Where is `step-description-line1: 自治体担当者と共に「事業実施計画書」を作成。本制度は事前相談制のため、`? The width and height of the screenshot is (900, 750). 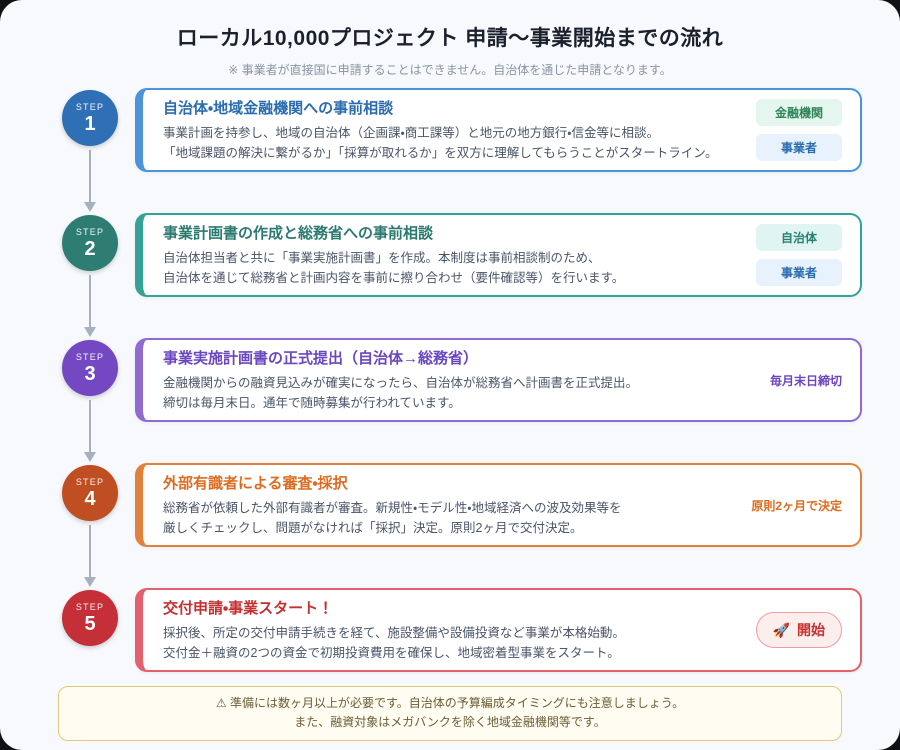 step-description-line1: 自治体担当者と共に「事業実施計画書」を作成。本制度は事前相談制のため、 is located at coordinates (382, 258).